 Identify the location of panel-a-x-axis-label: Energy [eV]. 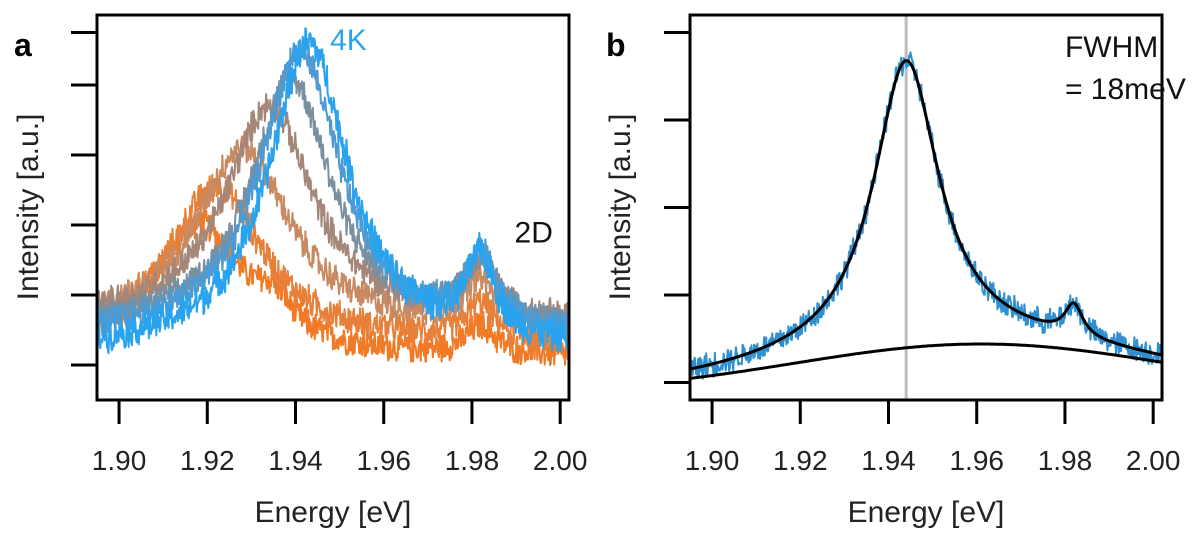
(333, 512).